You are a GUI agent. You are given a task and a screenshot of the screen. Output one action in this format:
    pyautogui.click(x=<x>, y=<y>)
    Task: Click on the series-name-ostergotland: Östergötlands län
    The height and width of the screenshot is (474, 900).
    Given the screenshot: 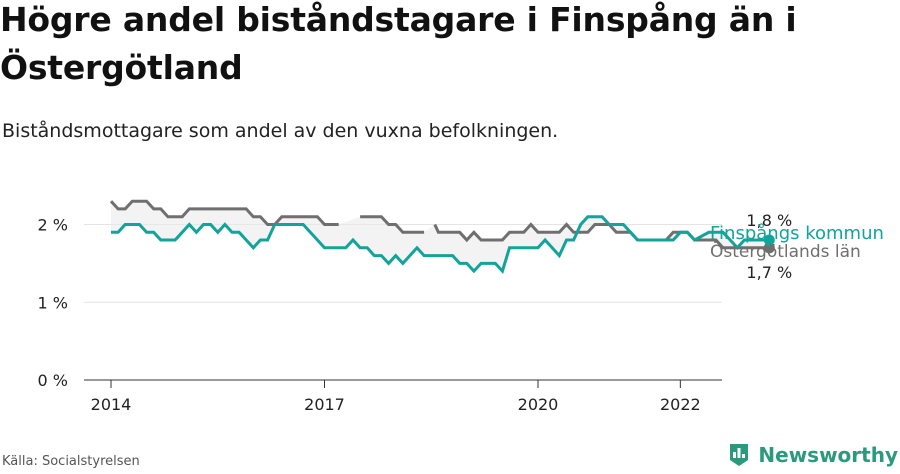 What is the action you would take?
    pyautogui.click(x=785, y=251)
    